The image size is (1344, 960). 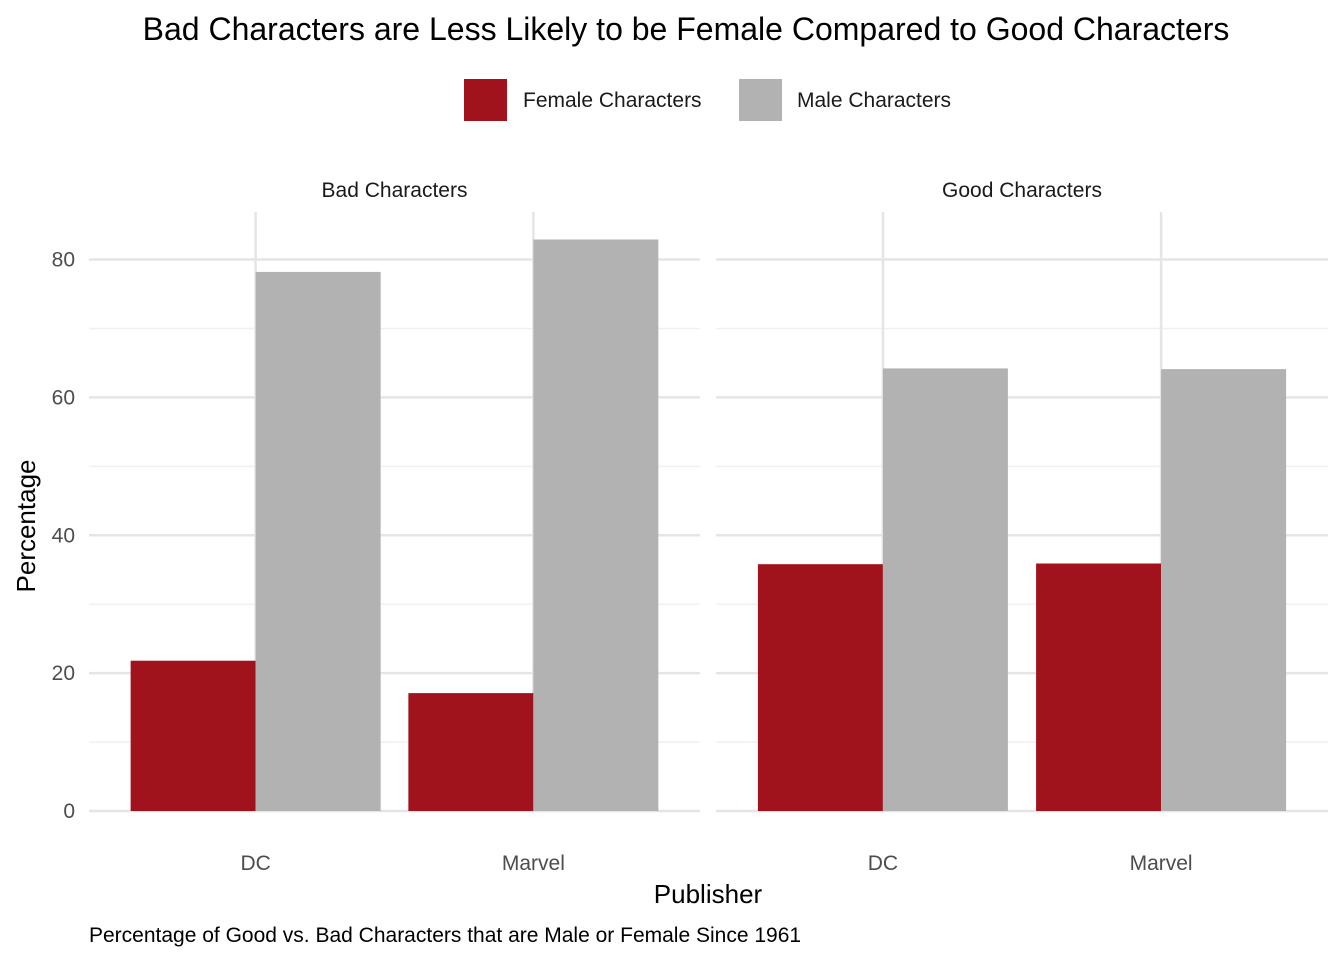 I want to click on bar-good-characters-marvel-male, so click(x=1224, y=590).